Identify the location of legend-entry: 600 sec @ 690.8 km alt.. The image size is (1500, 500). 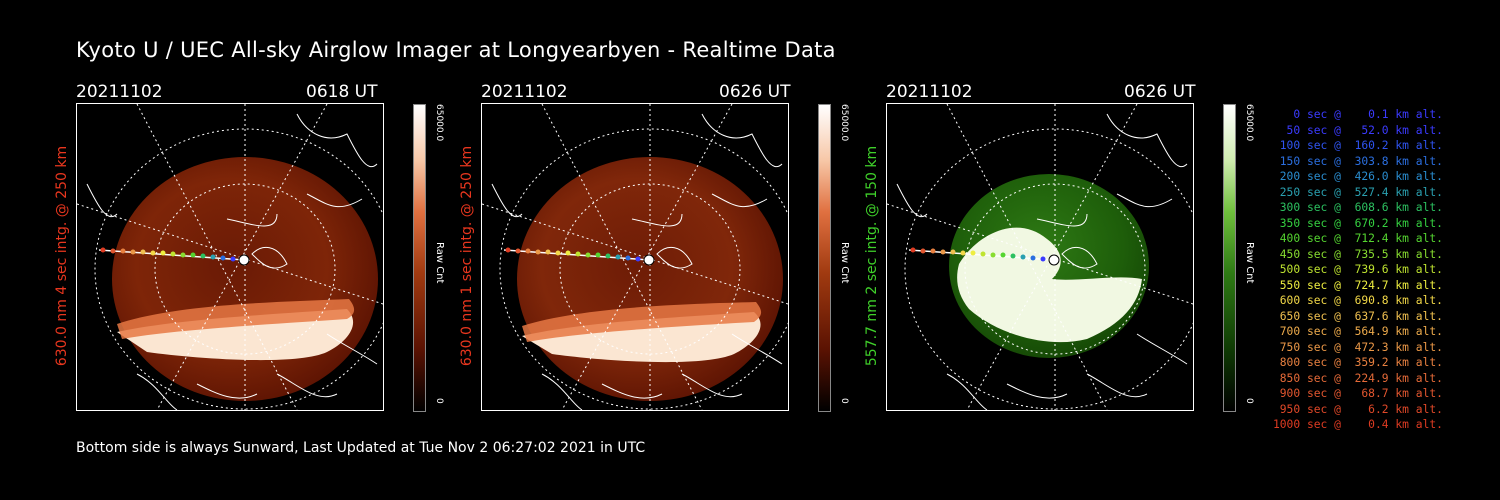
(1357, 300).